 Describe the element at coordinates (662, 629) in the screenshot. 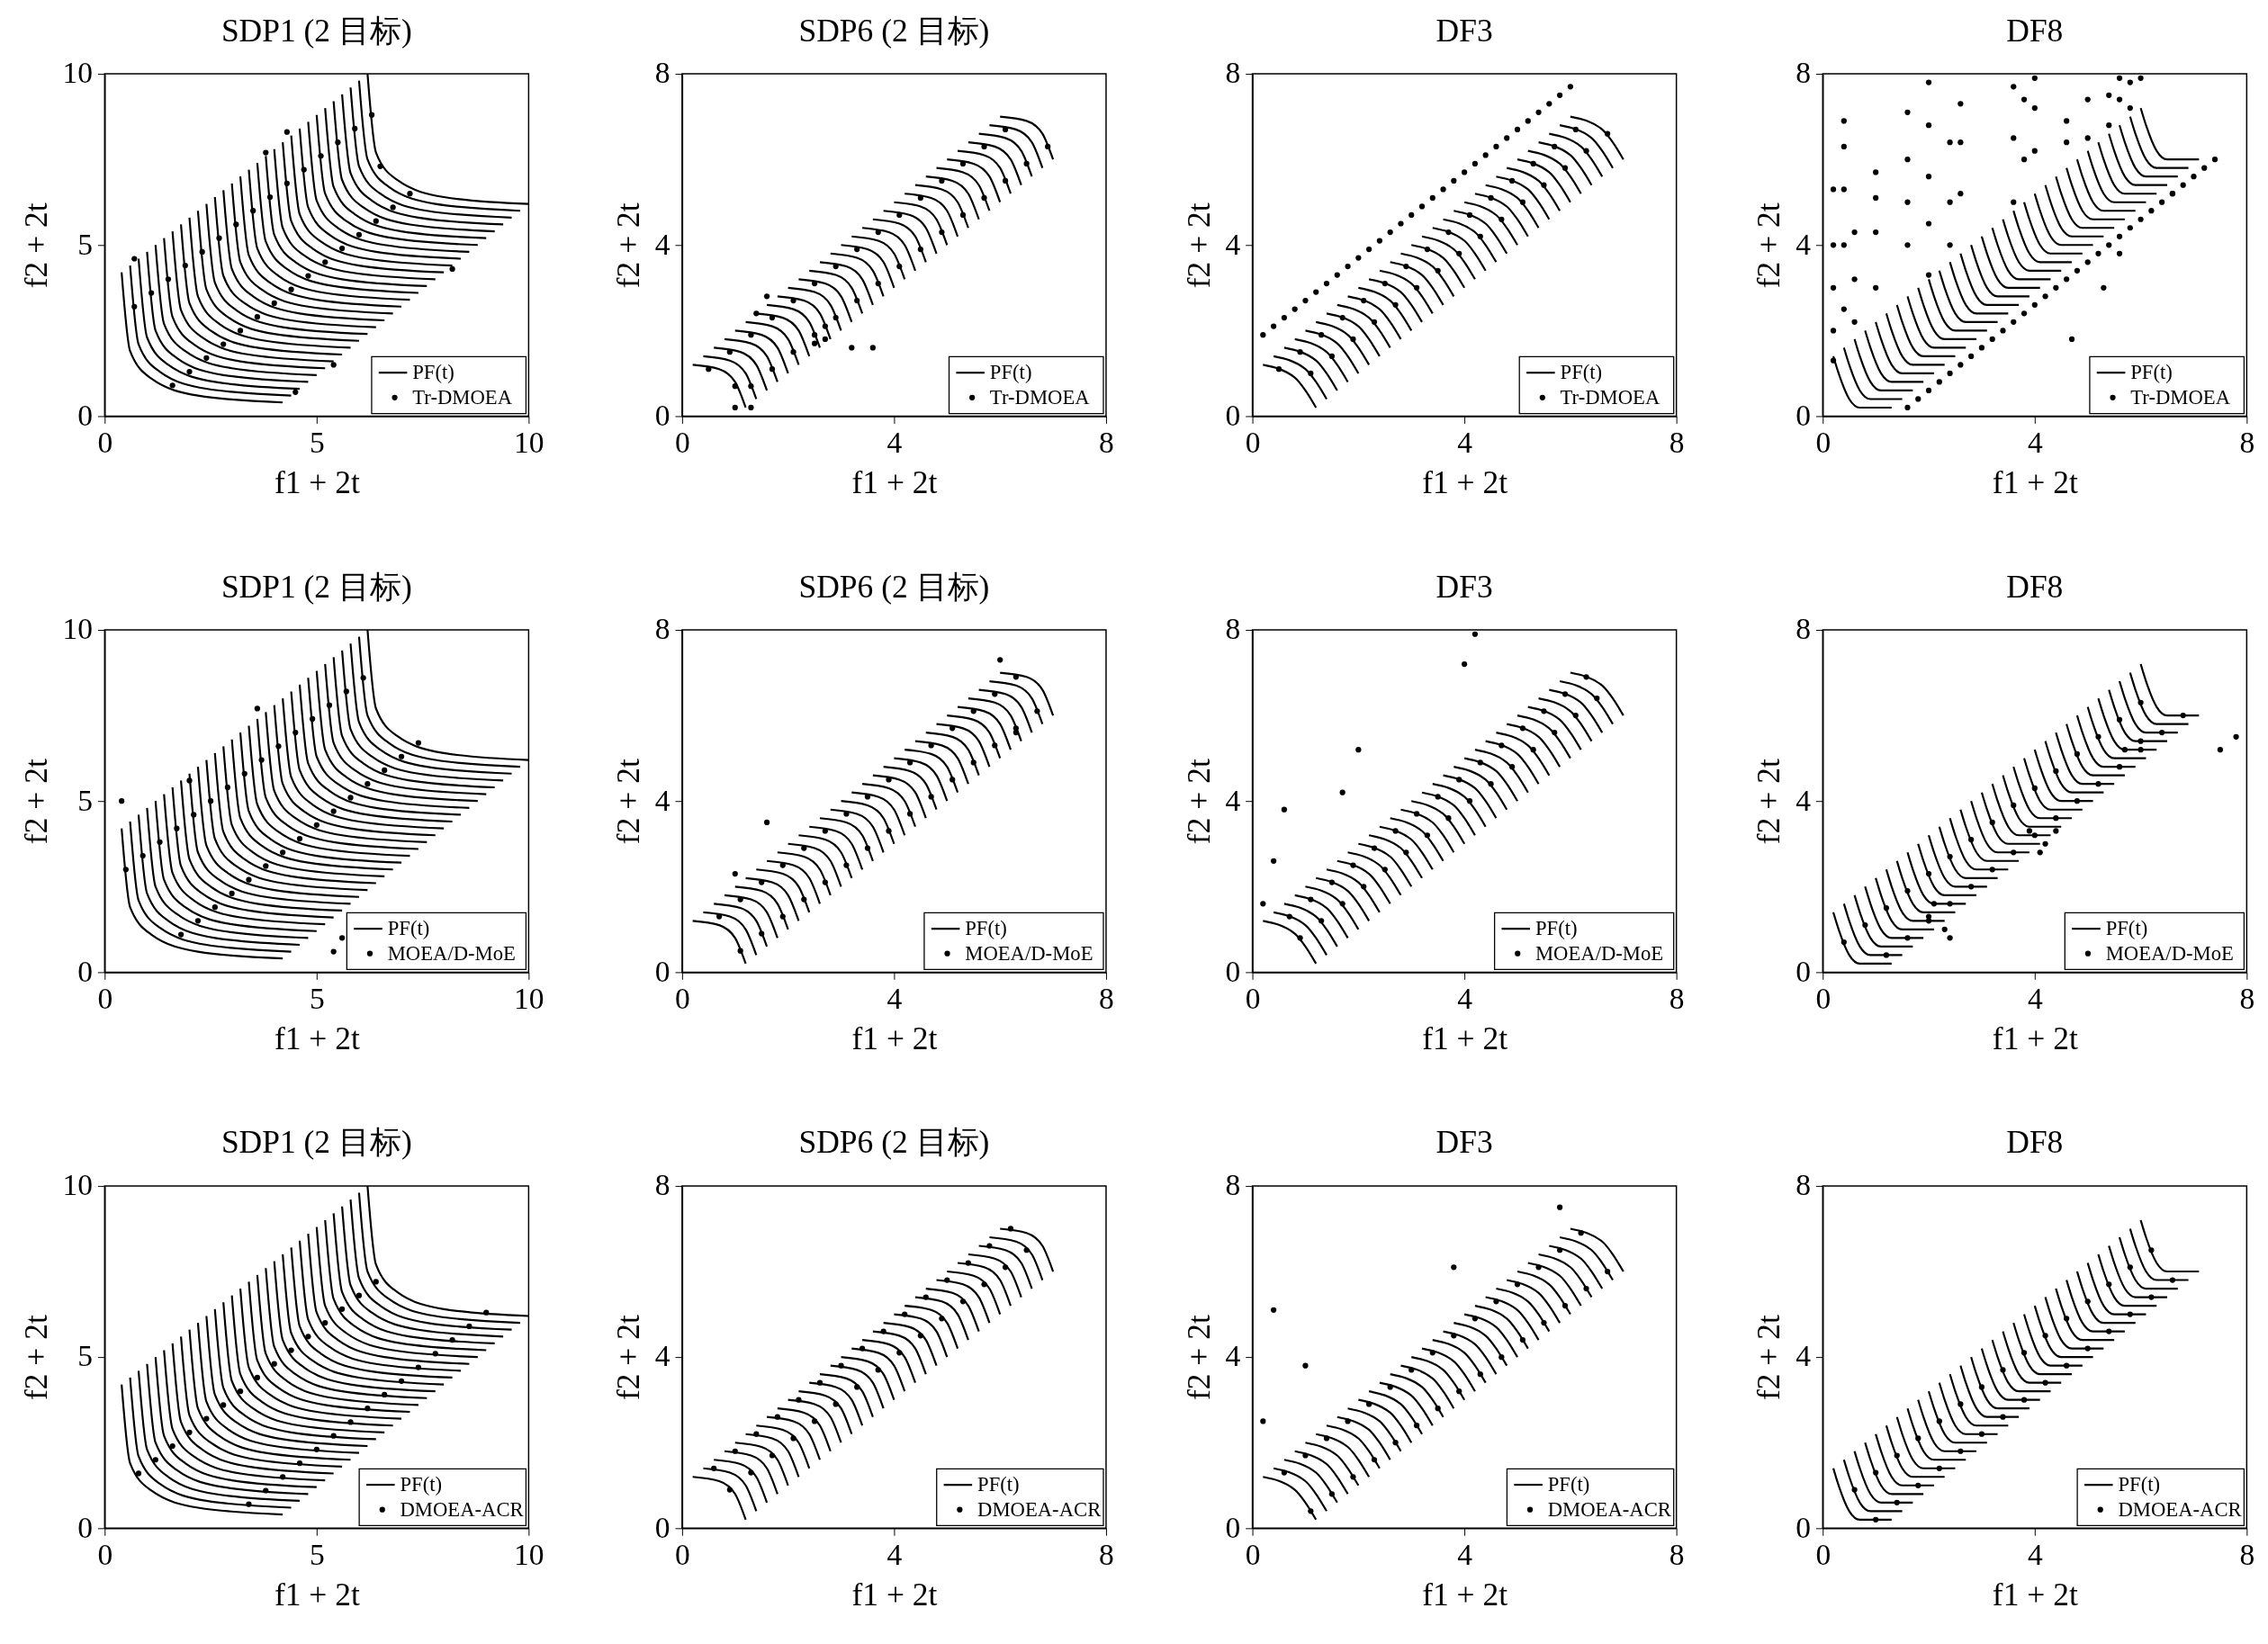

I see `y-tick-label: 8` at that location.